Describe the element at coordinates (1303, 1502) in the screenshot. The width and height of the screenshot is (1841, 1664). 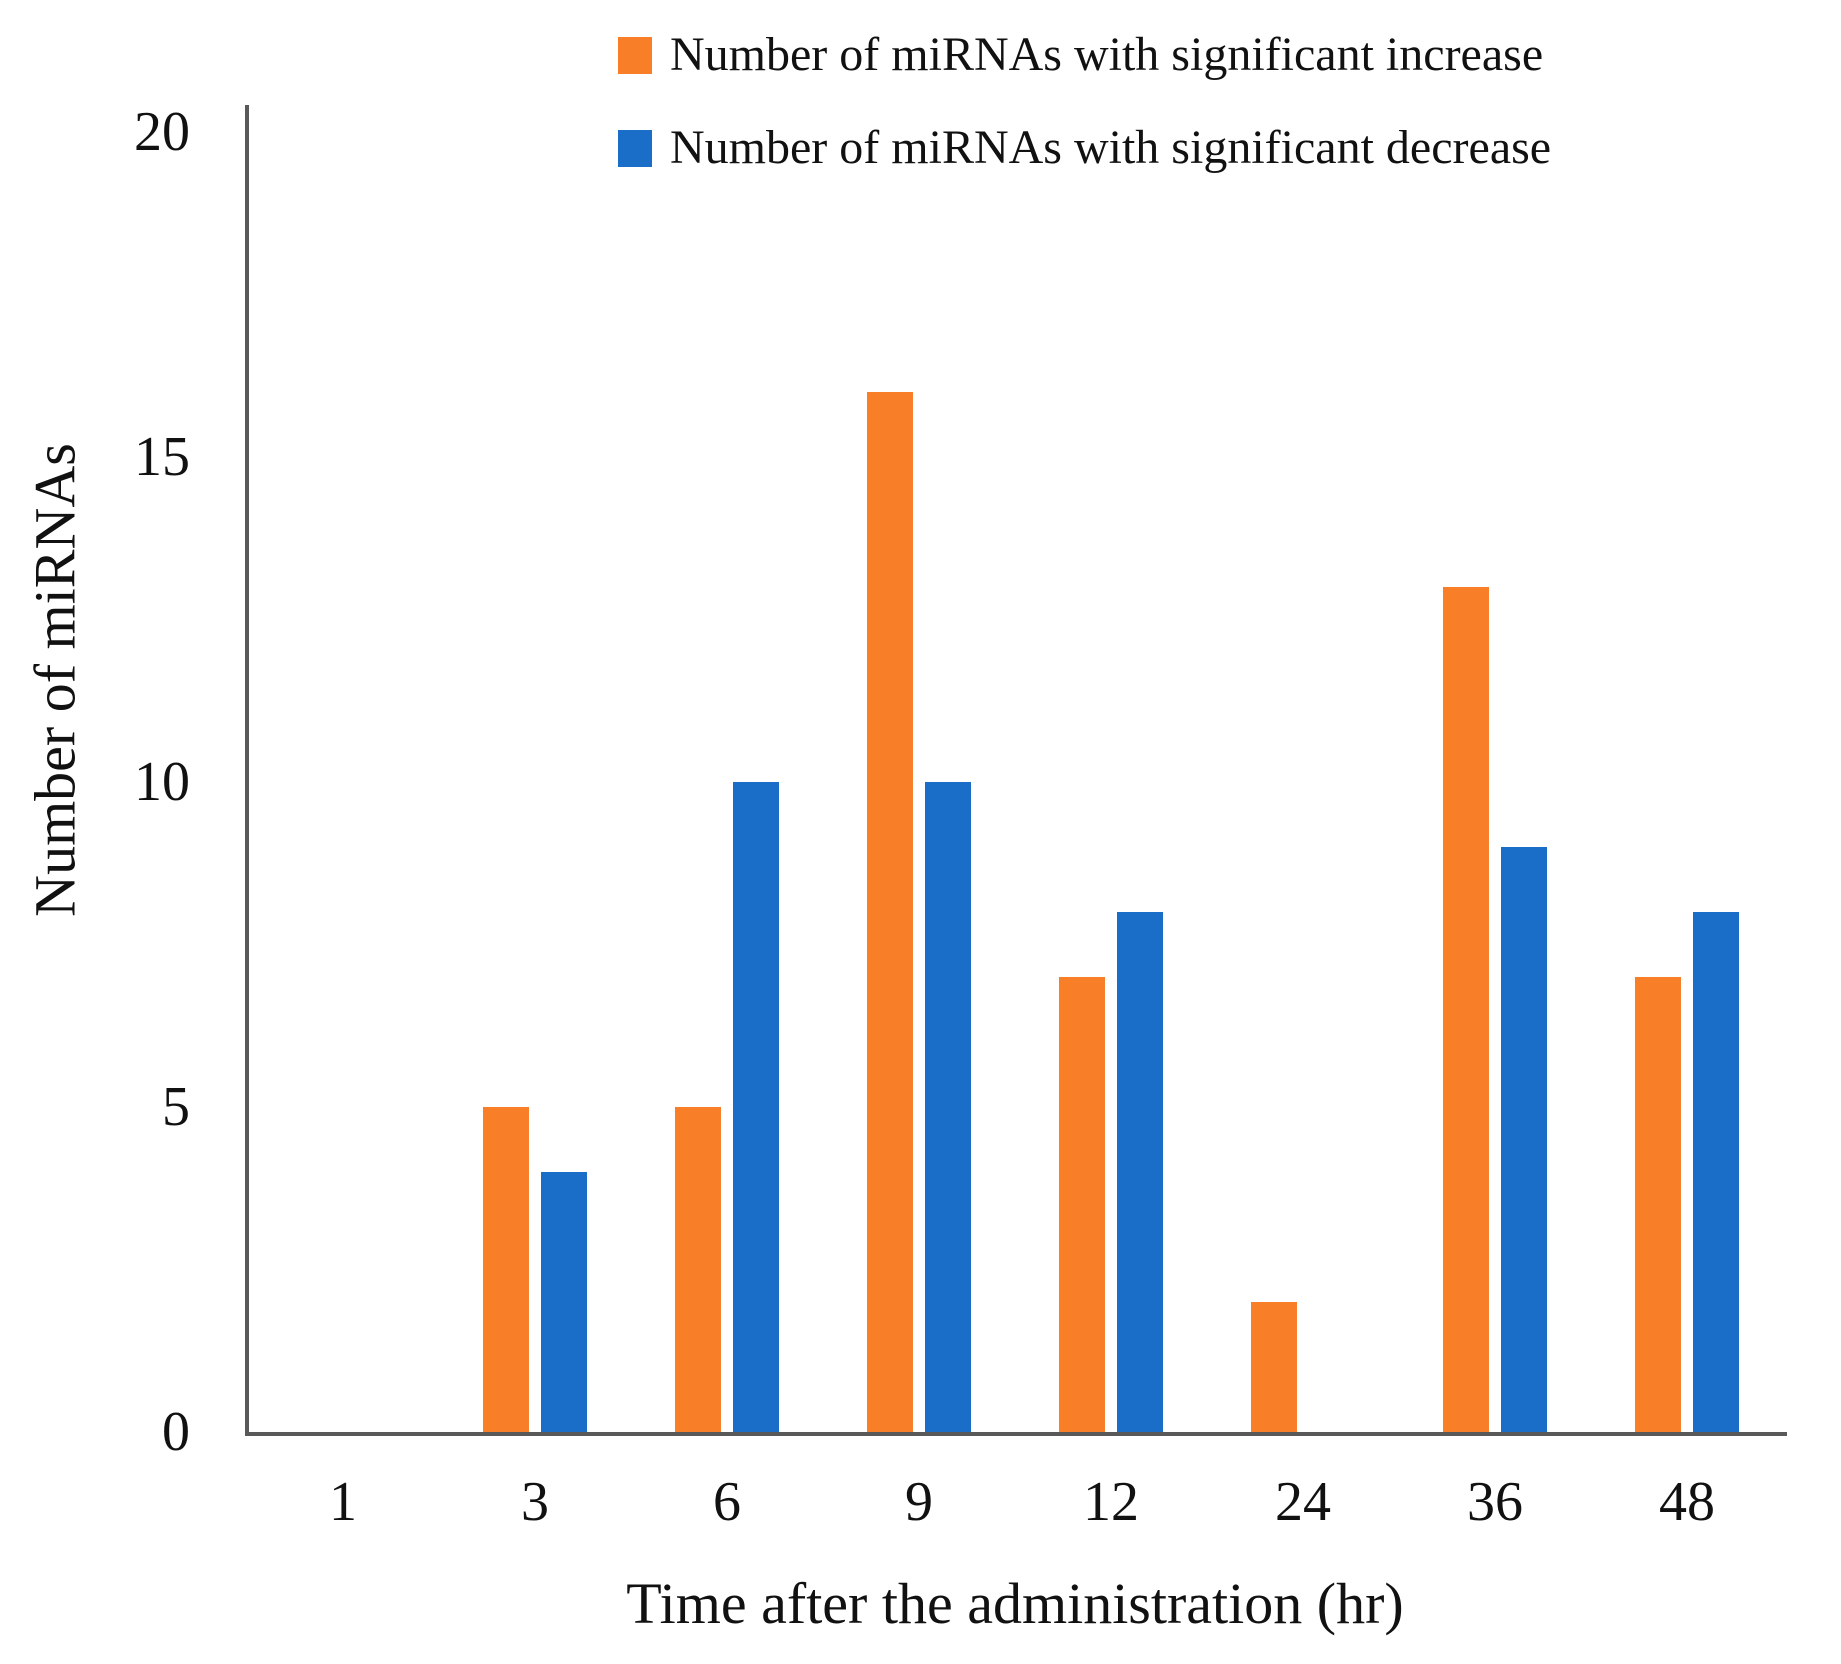
I see `x-tick-label-24hr: 24` at that location.